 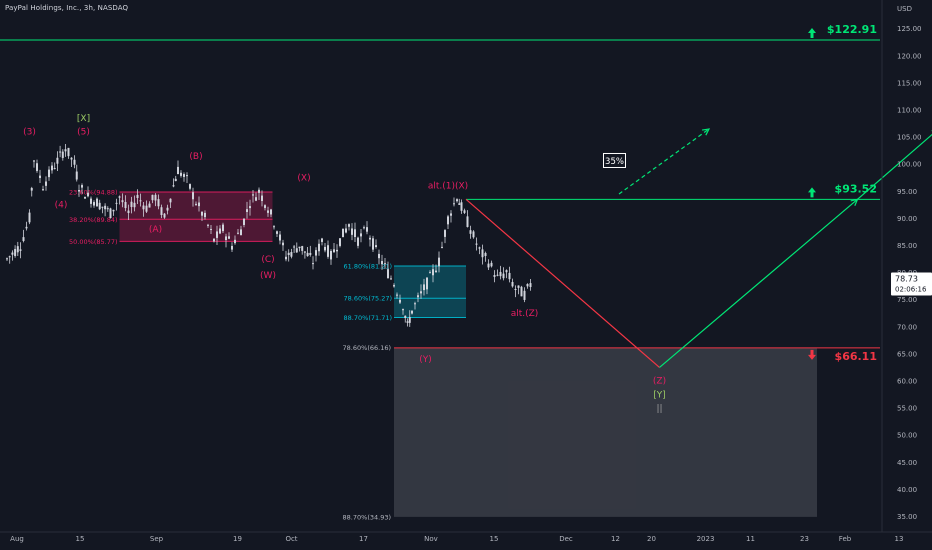 What do you see at coordinates (907, 436) in the screenshot?
I see `y-tick-label: 50.00` at bounding box center [907, 436].